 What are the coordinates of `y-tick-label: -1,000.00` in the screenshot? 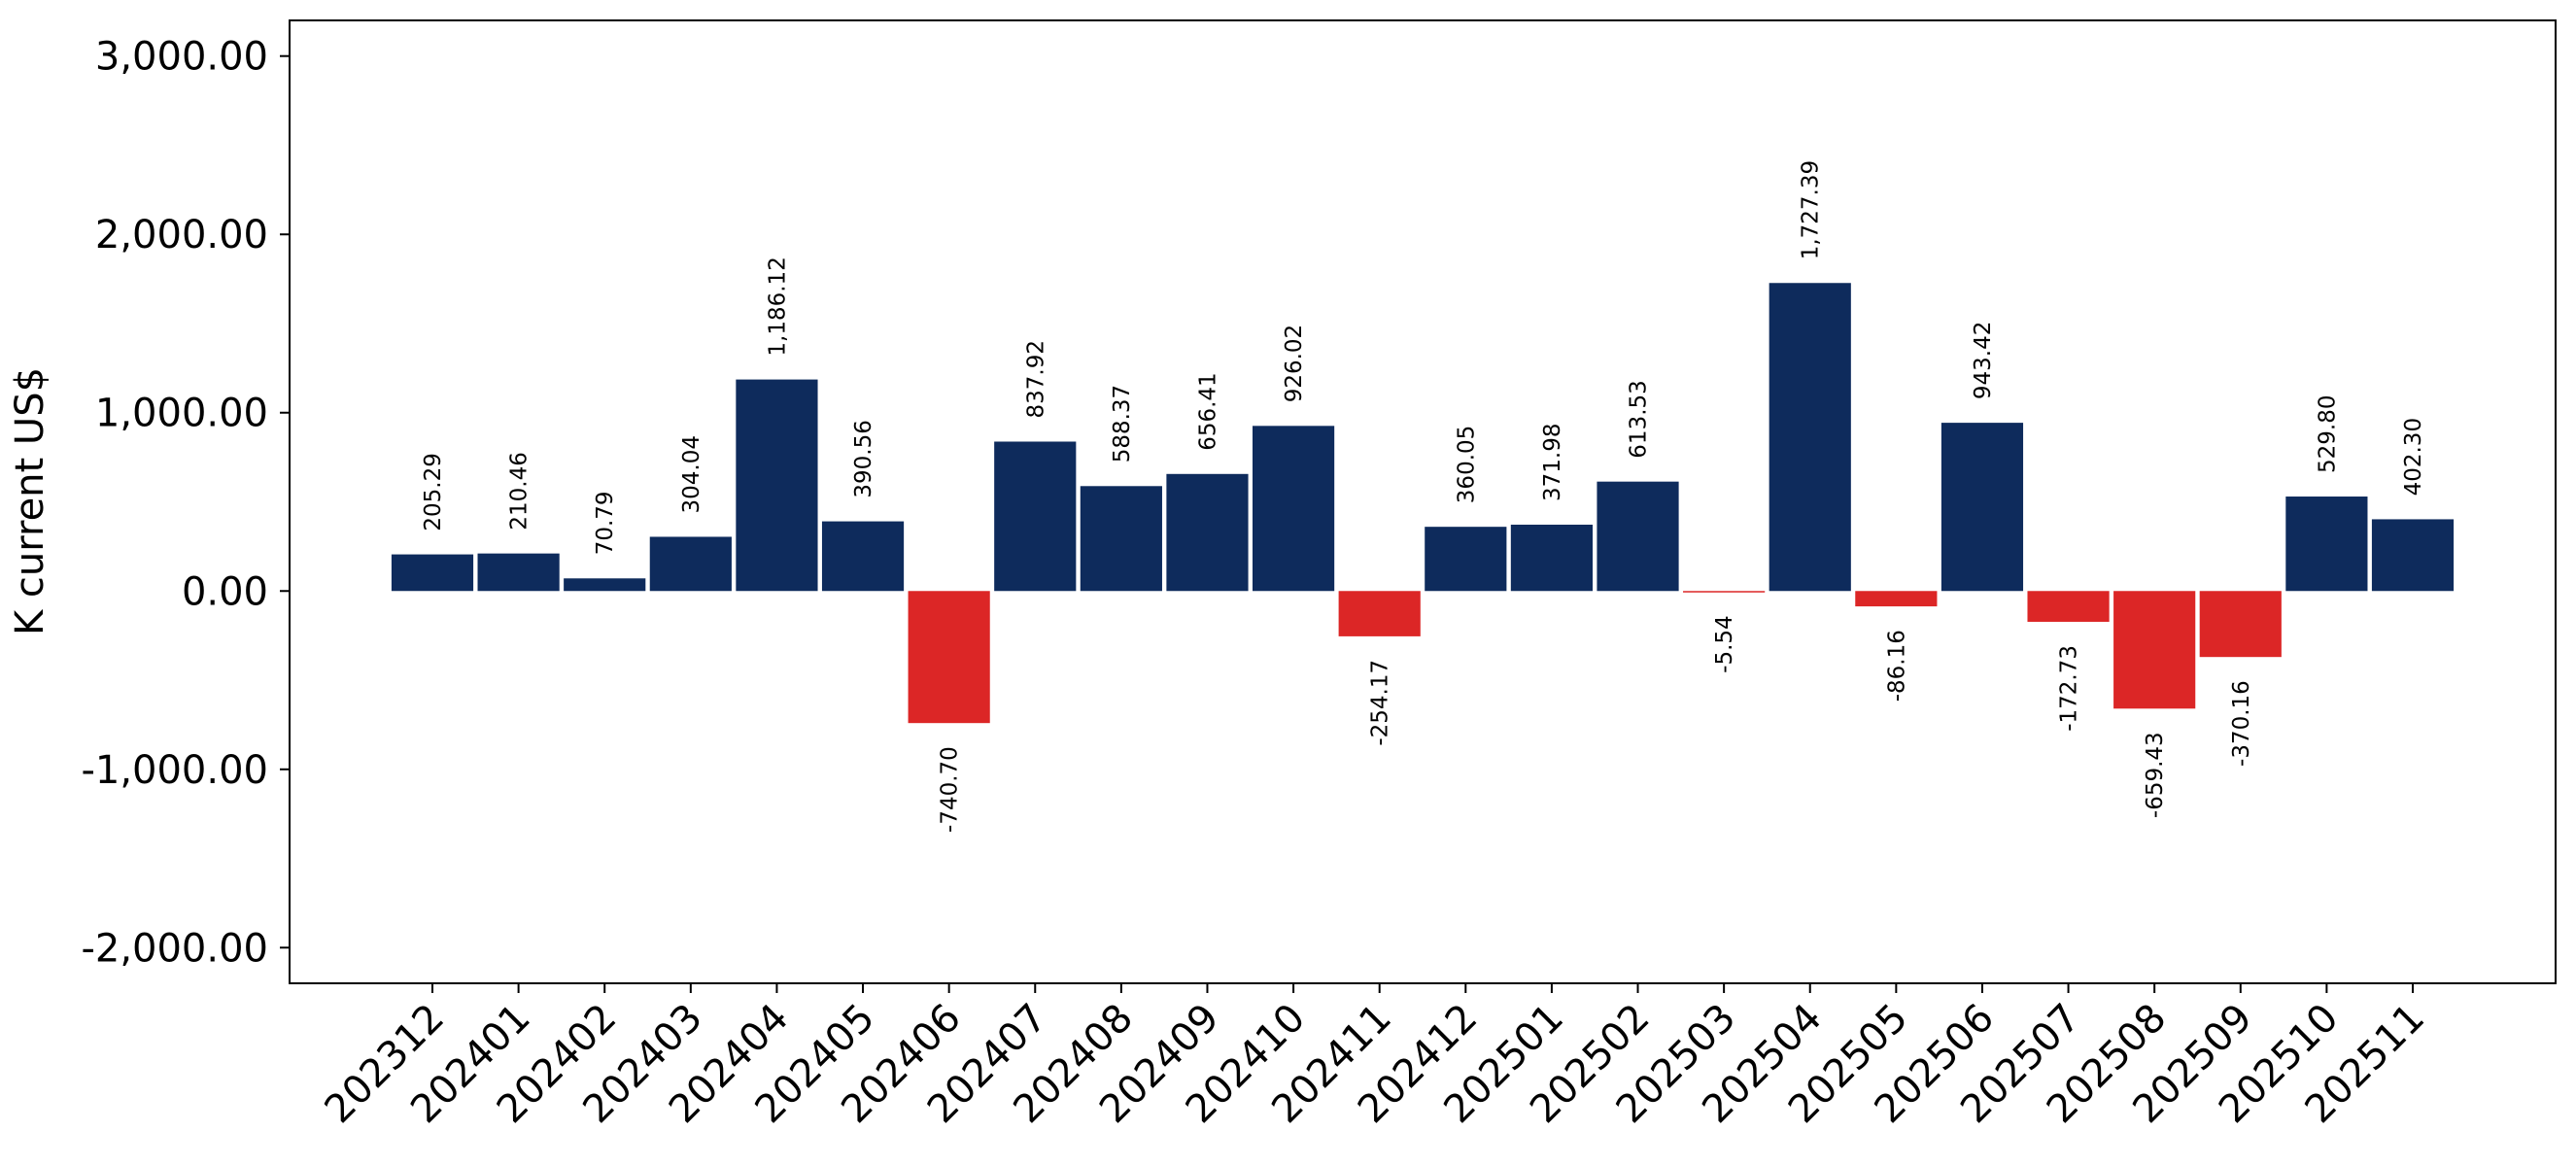 It's located at (174, 771).